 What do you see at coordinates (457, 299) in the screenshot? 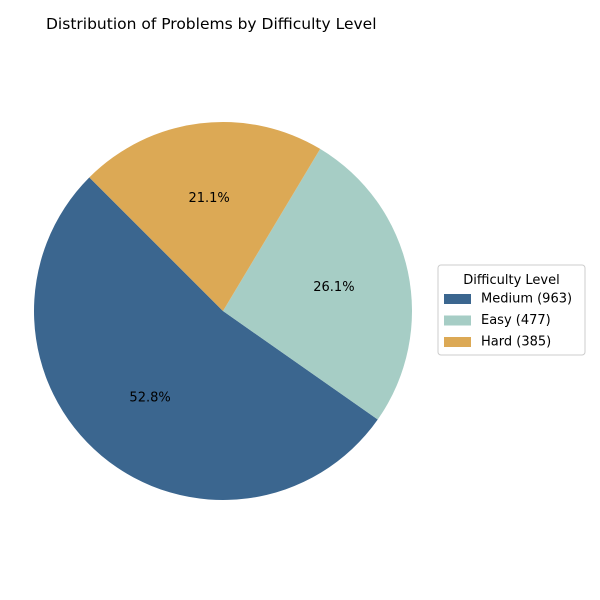
I see `legend-swatch-medium` at bounding box center [457, 299].